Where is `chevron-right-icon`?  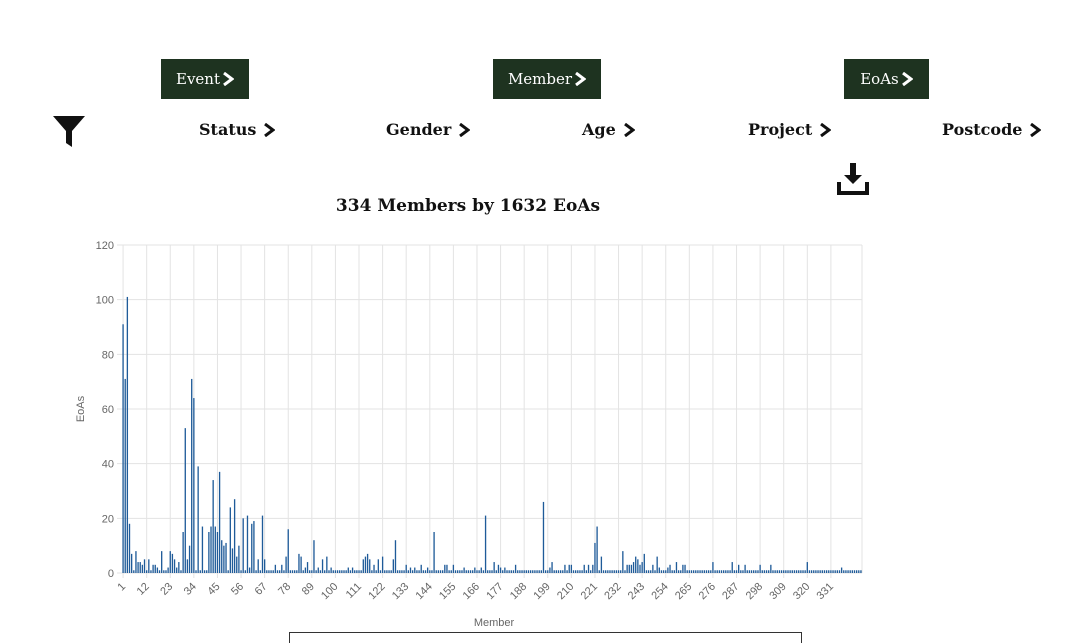
chevron-right-icon is located at coordinates (465, 129).